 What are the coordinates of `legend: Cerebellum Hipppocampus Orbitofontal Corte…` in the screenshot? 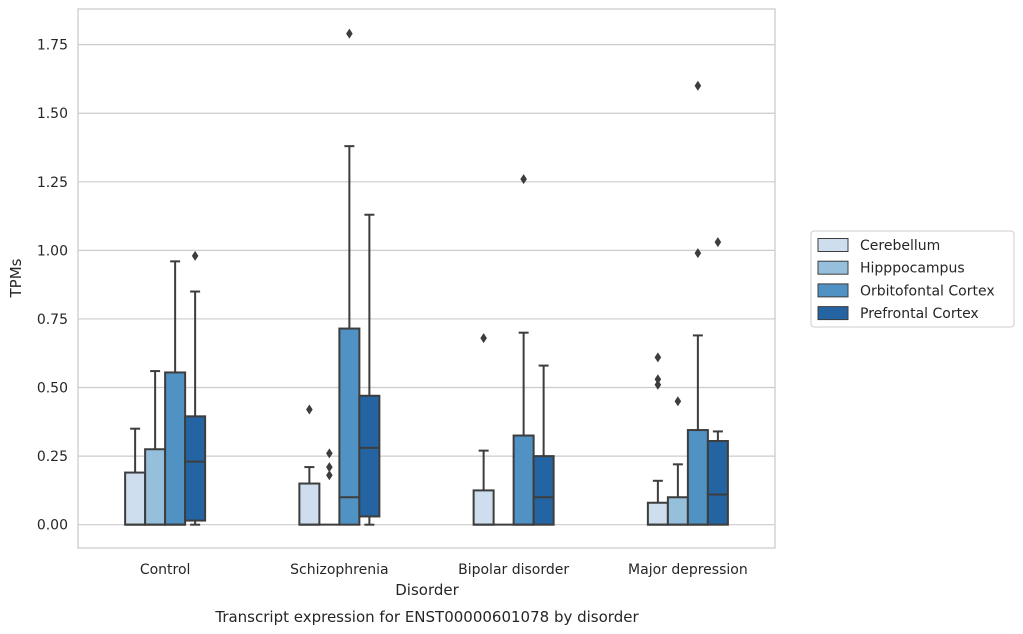 It's located at (912, 279).